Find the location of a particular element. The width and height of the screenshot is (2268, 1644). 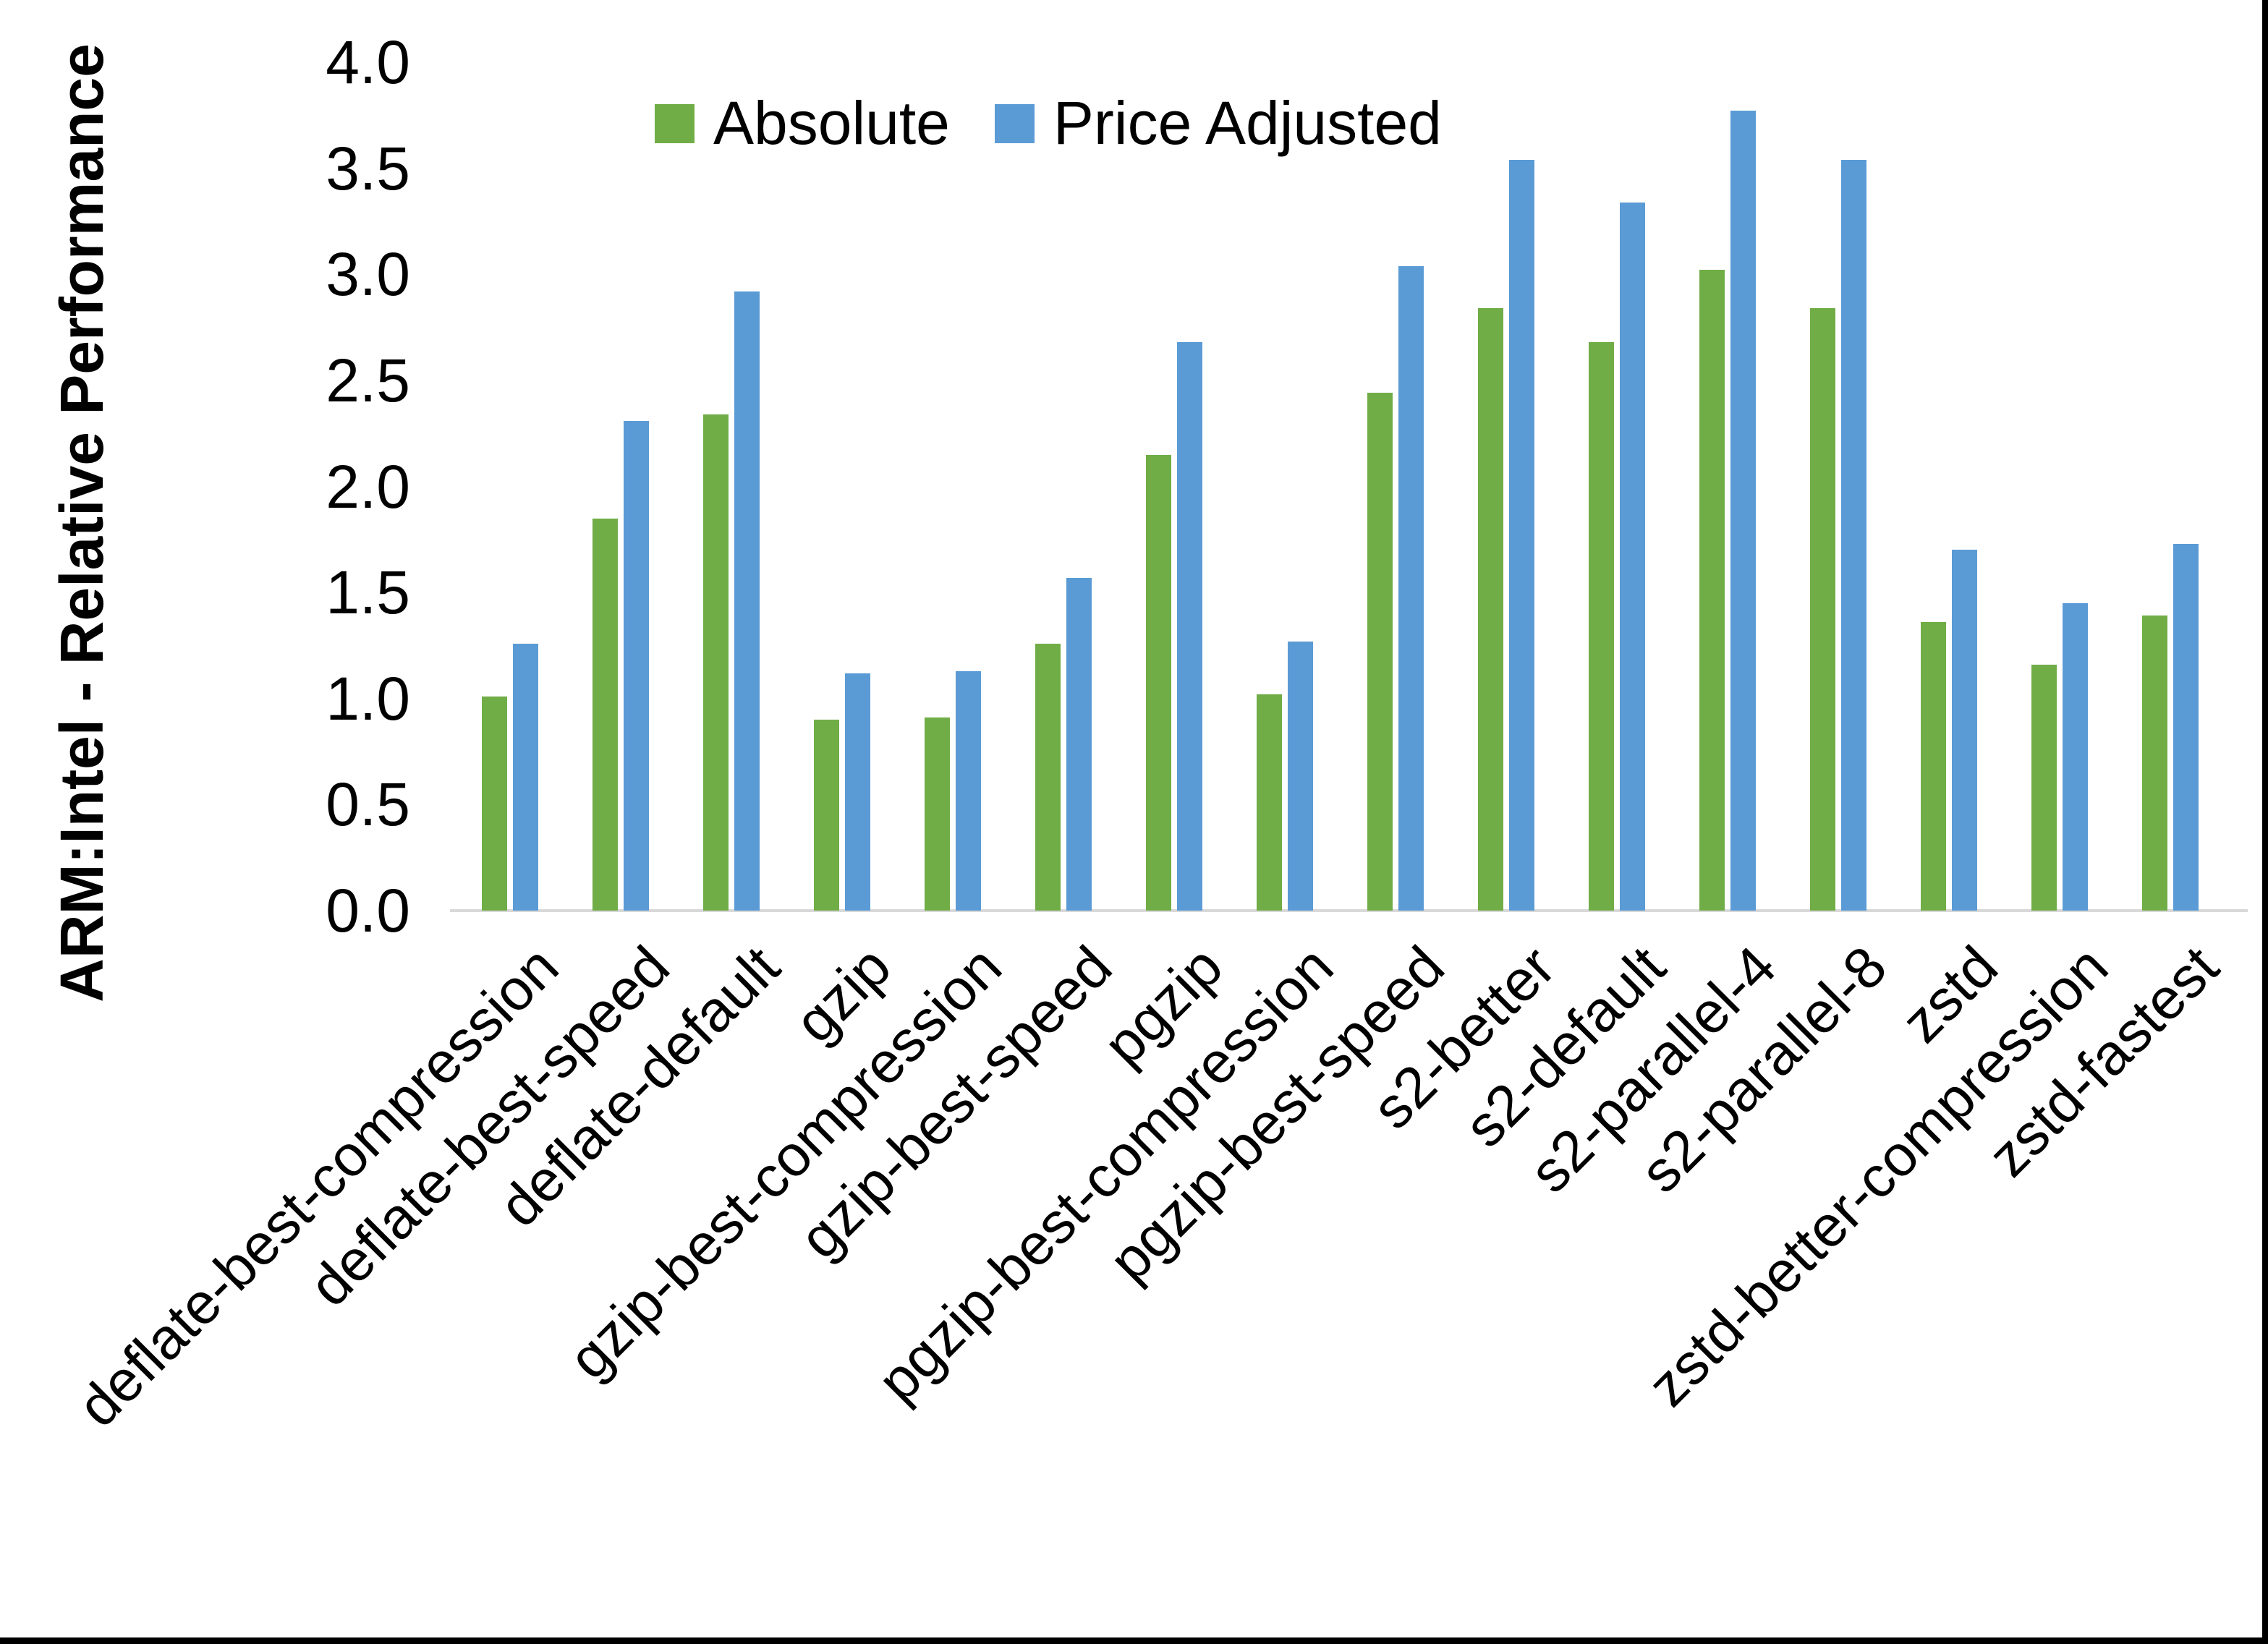

y-tick-label: 4.0 is located at coordinates (368, 62).